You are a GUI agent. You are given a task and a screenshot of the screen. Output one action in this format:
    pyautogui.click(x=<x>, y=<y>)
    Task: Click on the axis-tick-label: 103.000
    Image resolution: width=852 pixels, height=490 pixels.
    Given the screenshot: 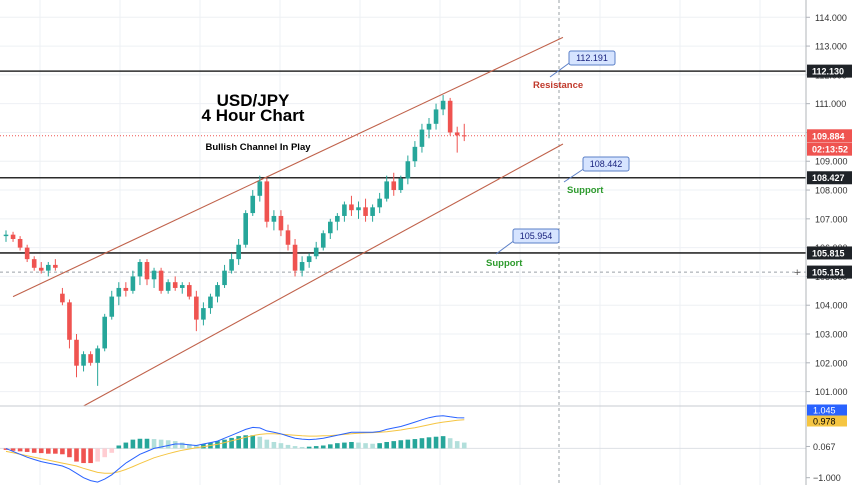 What is the action you would take?
    pyautogui.click(x=831, y=335)
    